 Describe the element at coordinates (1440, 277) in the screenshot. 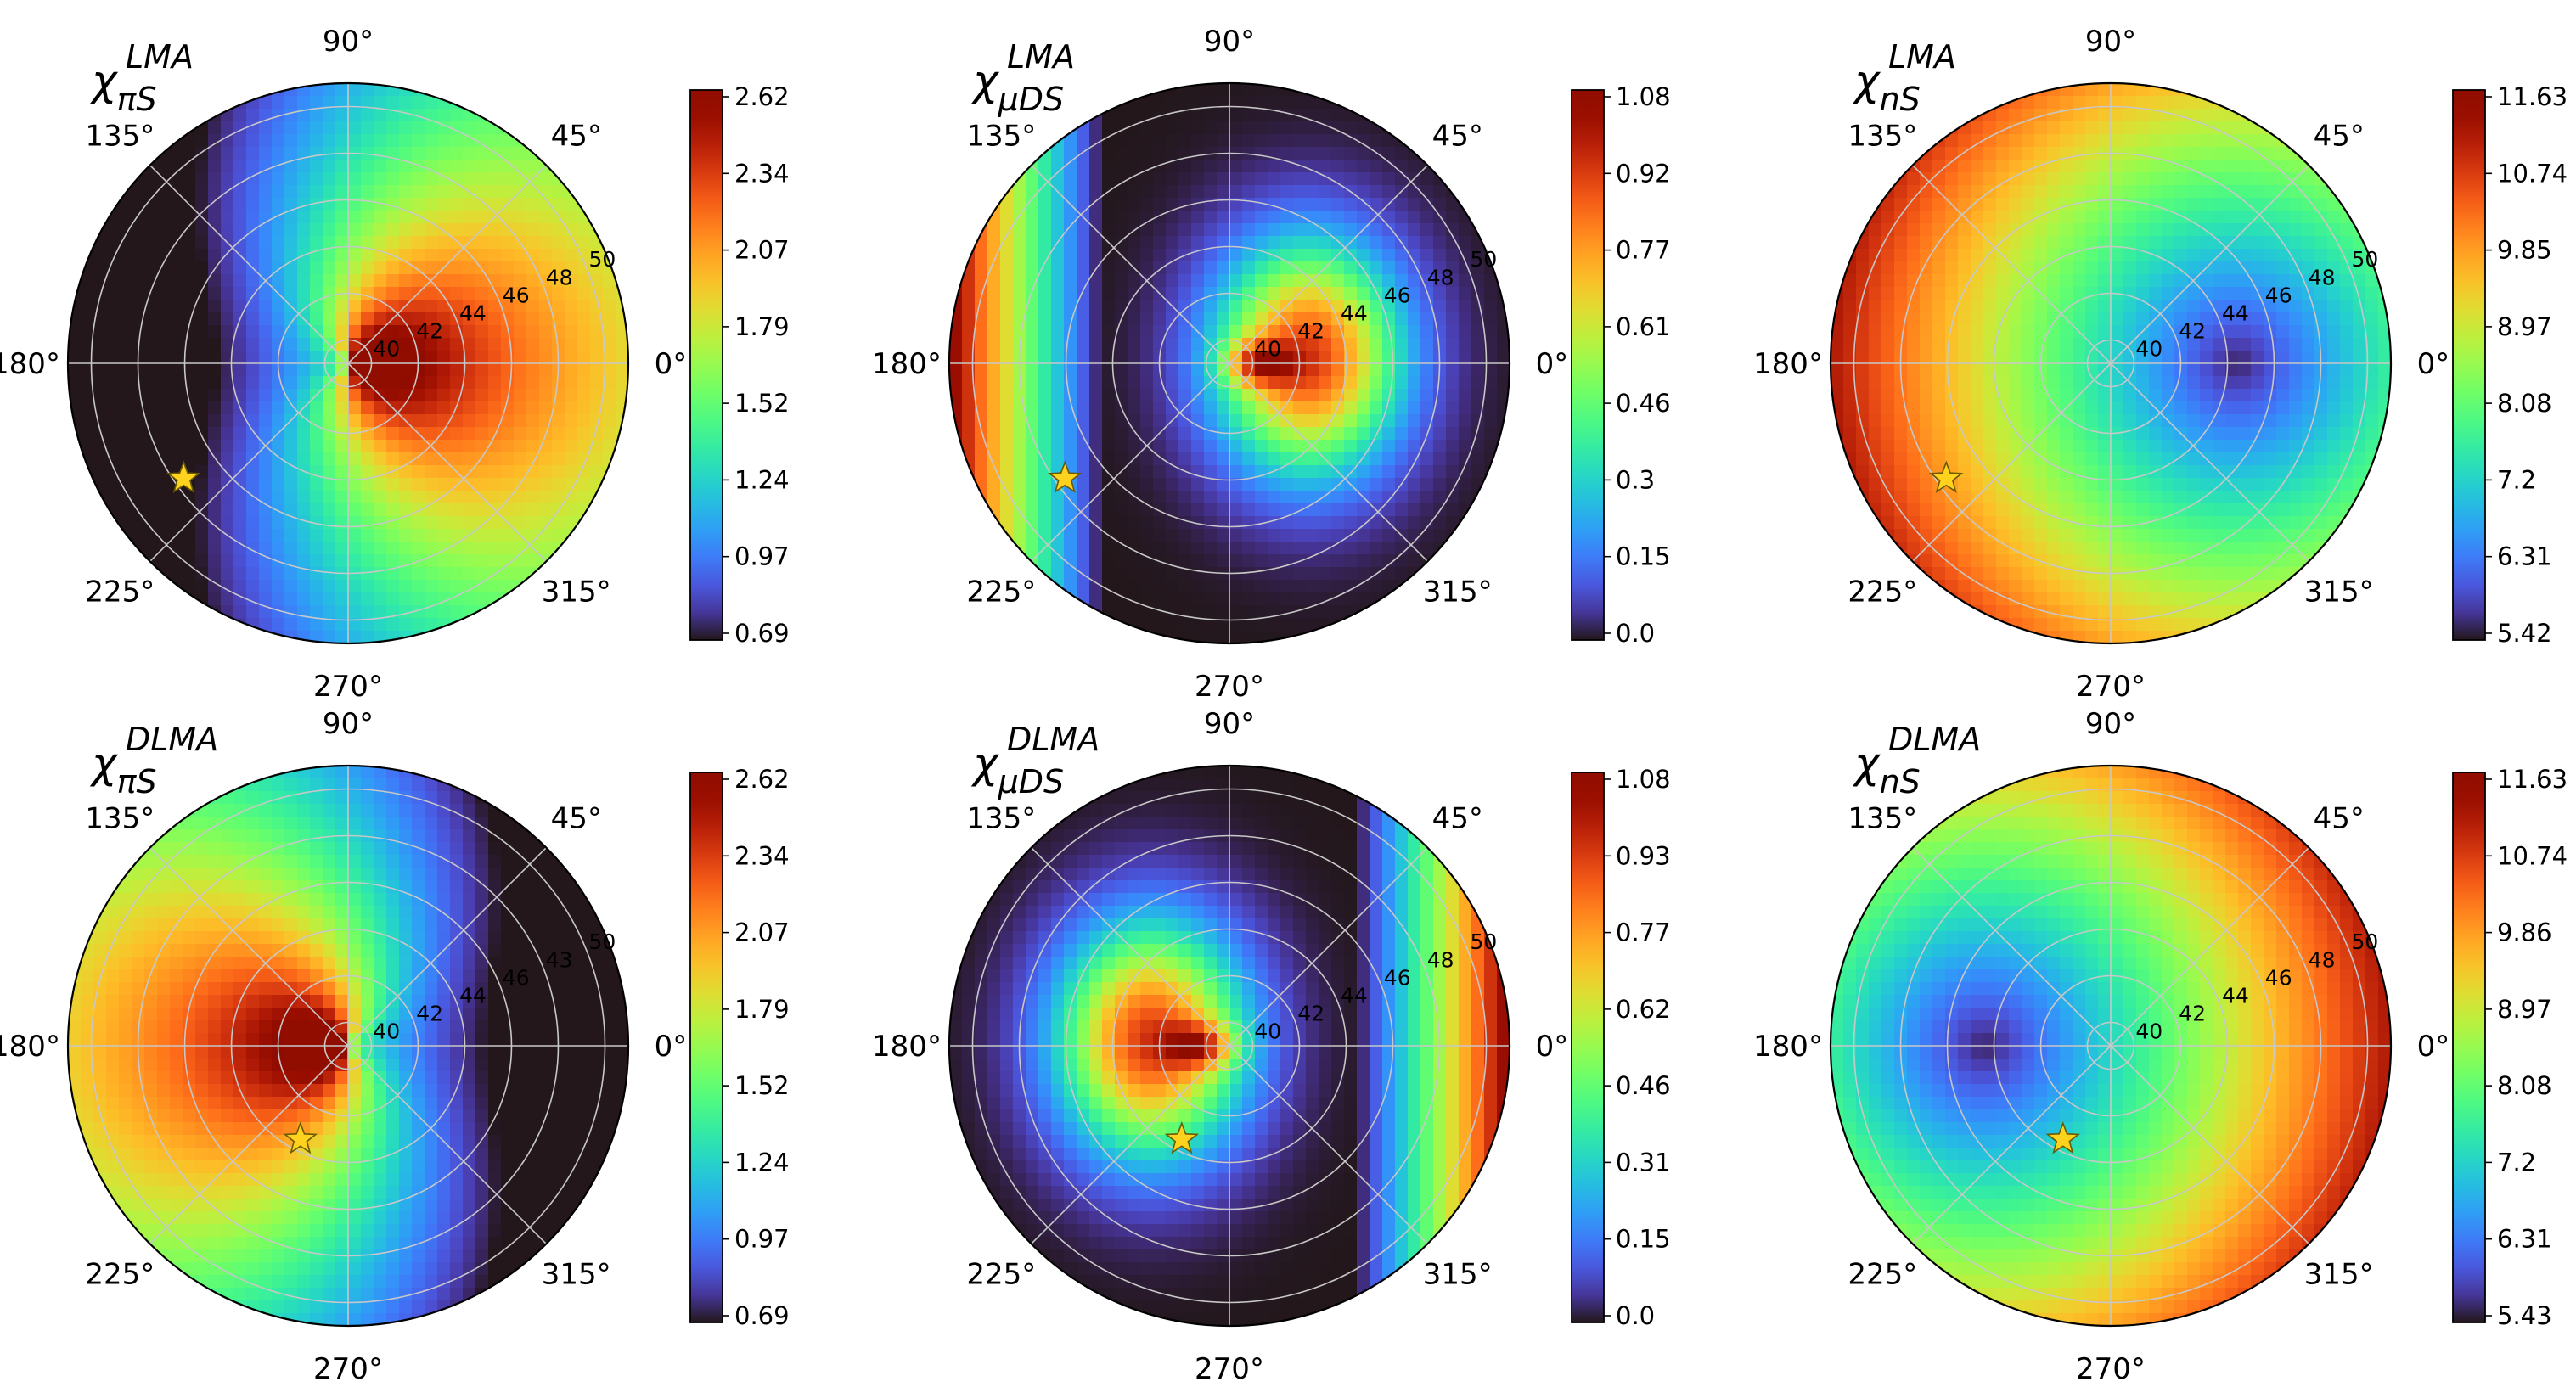

I see `radial-tick-label: 48` at that location.